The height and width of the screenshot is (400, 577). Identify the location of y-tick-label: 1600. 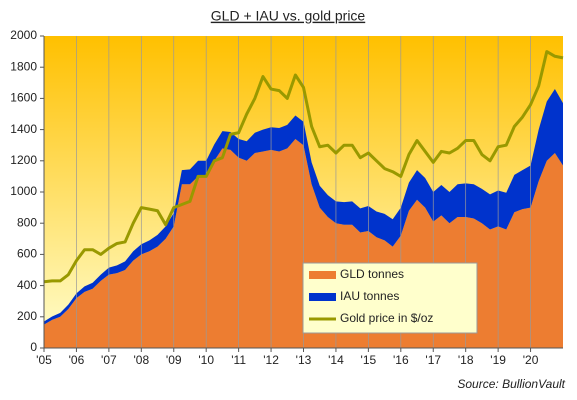
(23, 98).